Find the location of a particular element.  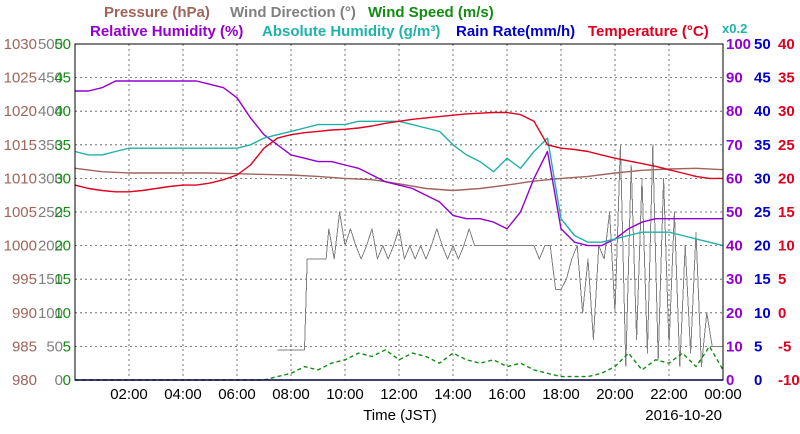

temperature-tick-label: 10 is located at coordinates (786, 246).